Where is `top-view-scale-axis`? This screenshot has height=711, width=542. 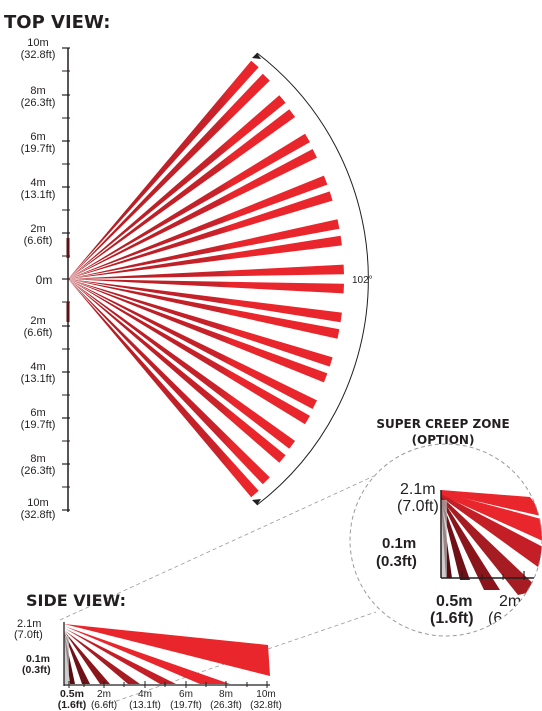
top-view-scale-axis is located at coordinates (66, 279).